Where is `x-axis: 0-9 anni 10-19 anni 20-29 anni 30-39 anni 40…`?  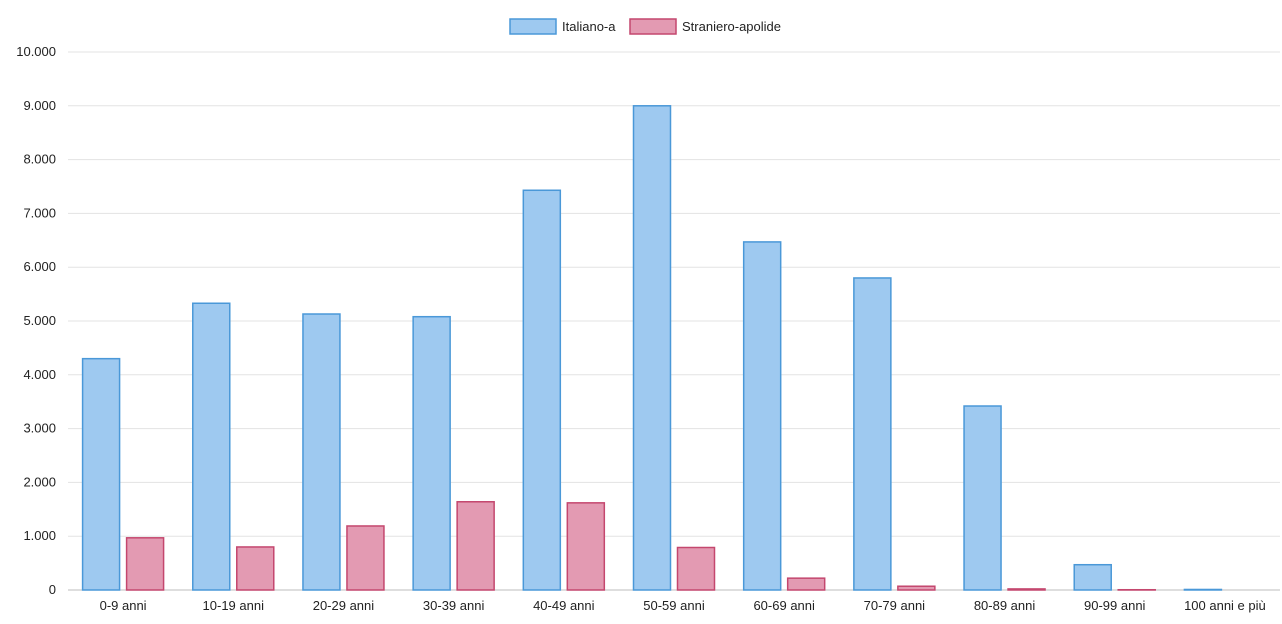
x-axis: 0-9 anni 10-19 anni 20-29 anni 30-39 anni 40… is located at coordinates (683, 605).